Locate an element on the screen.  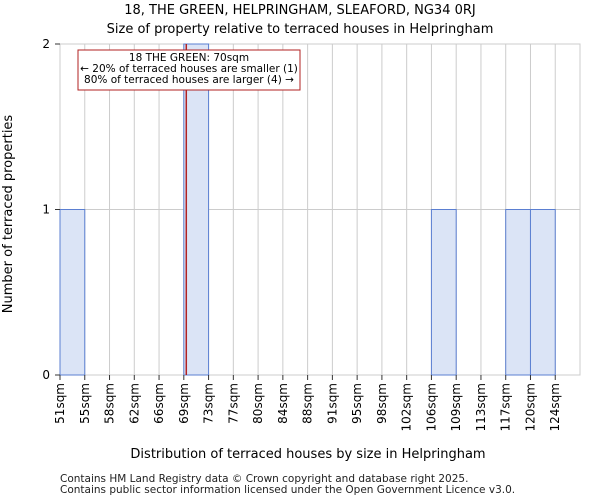
x-tick-label-109sqm: 109sqm is located at coordinates (456, 407).